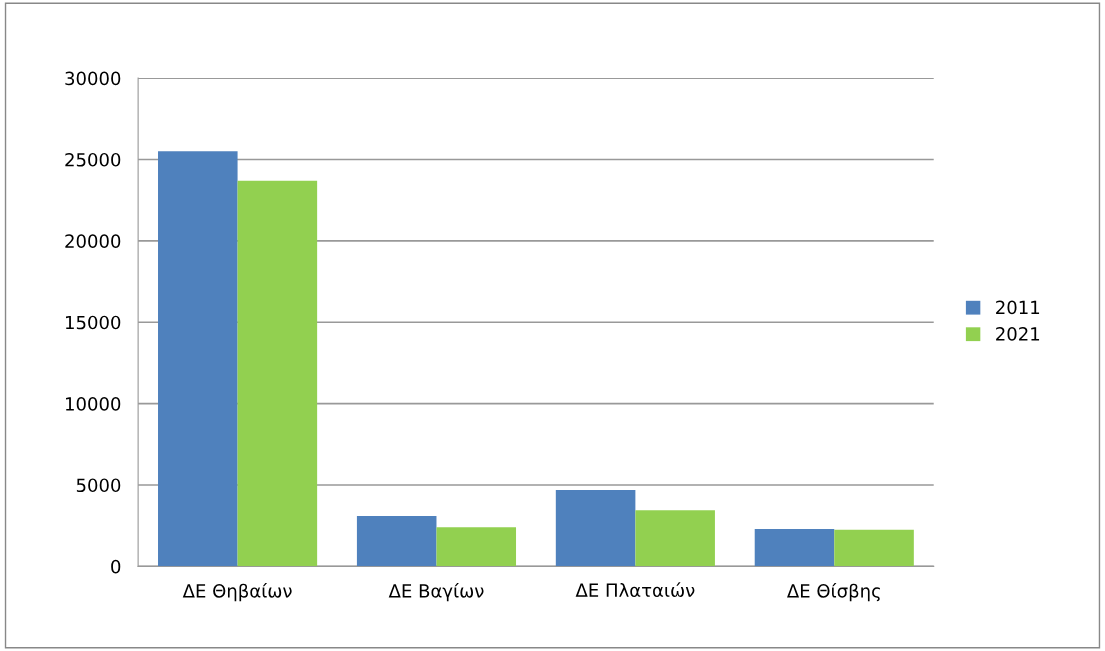 The image size is (1105, 651). Describe the element at coordinates (93, 404) in the screenshot. I see `y-tick-label: 10000` at that location.